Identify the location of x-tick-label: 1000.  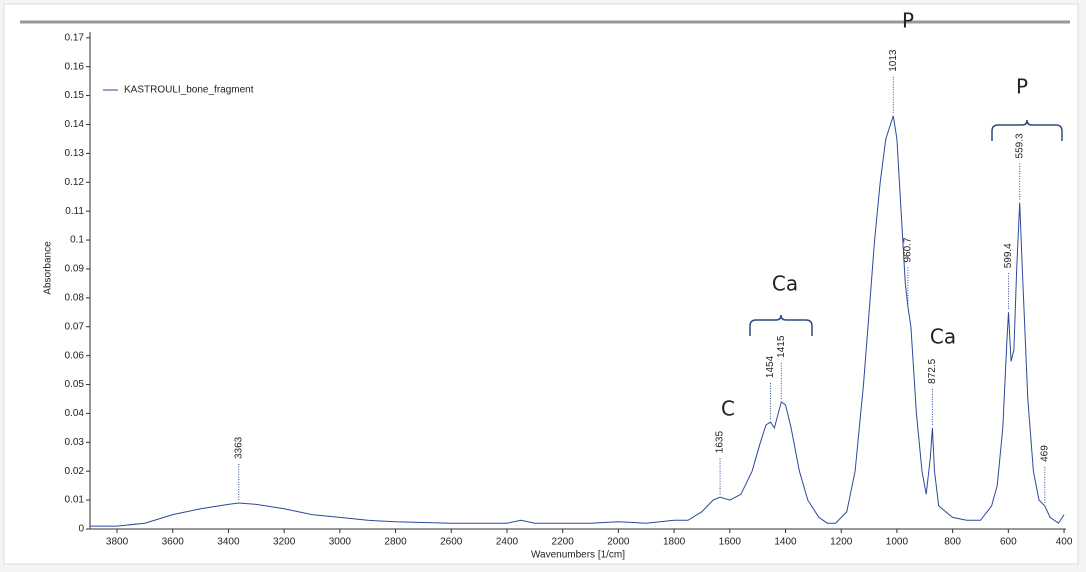
(897, 542).